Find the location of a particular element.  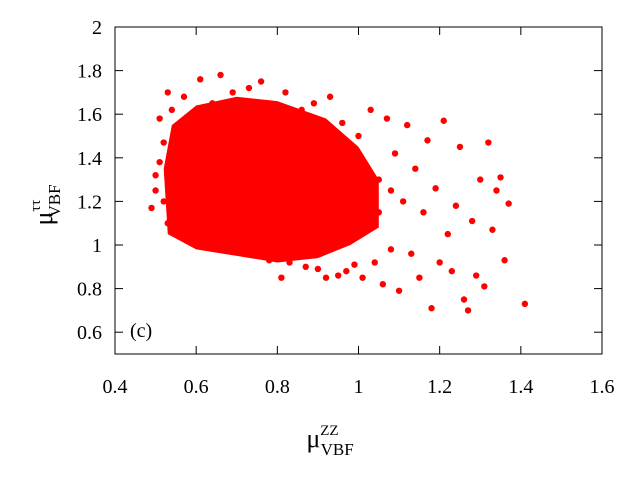

y-tick-label: 1.8 is located at coordinates (89, 72).